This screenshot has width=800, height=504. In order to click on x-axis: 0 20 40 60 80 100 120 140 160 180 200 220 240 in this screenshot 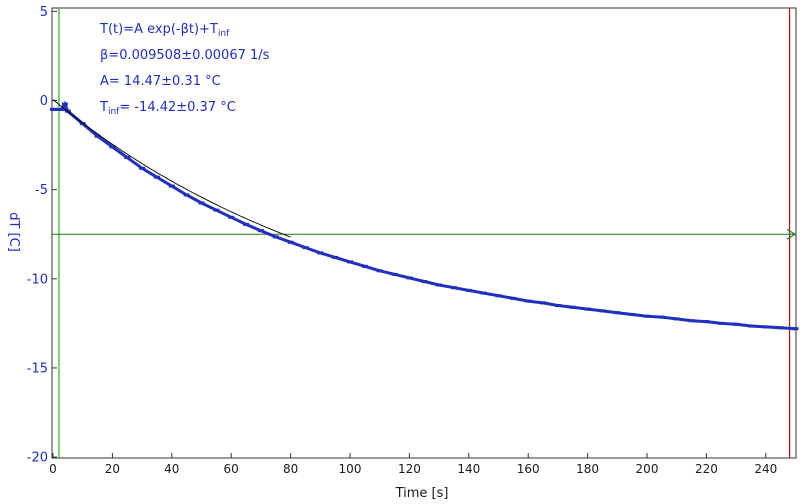, I will do `click(413, 464)`.